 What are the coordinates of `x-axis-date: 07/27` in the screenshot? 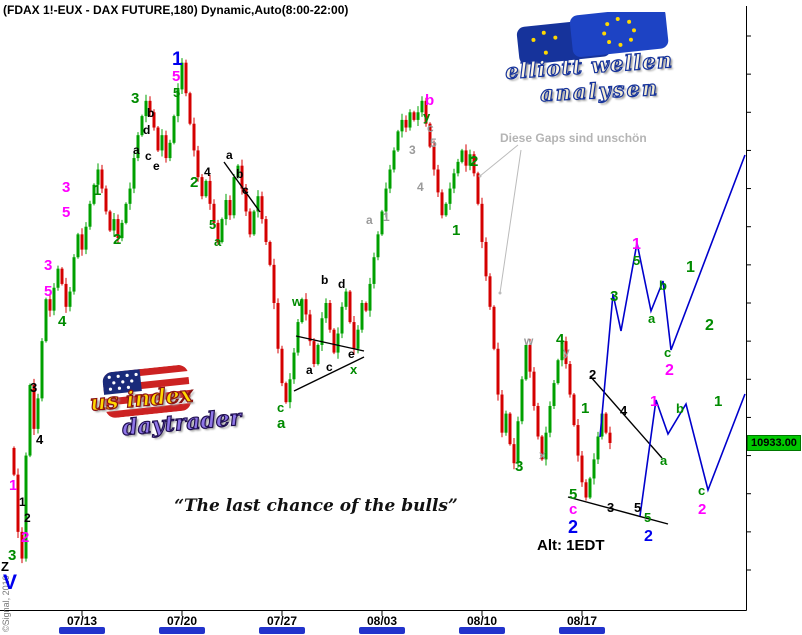 It's located at (282, 621).